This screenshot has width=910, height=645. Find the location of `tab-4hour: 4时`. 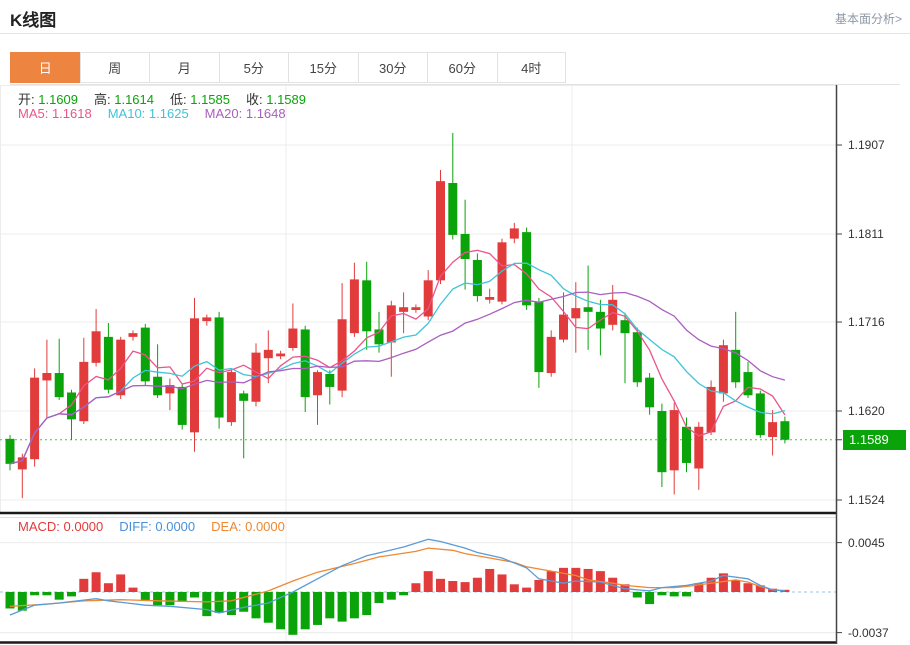

tab-4hour: 4时 is located at coordinates (531, 67).